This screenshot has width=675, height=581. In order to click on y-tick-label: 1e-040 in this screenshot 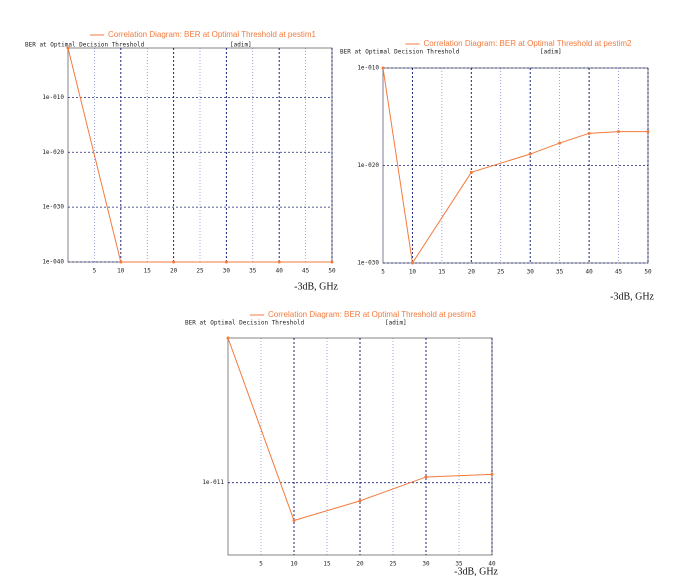, I will do `click(53, 262)`.